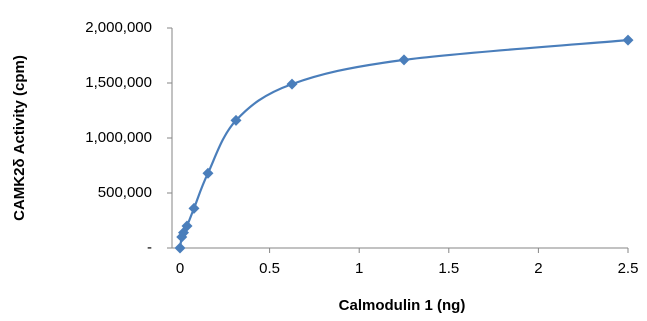  What do you see at coordinates (269, 268) in the screenshot?
I see `x-tick-label: 0.5` at bounding box center [269, 268].